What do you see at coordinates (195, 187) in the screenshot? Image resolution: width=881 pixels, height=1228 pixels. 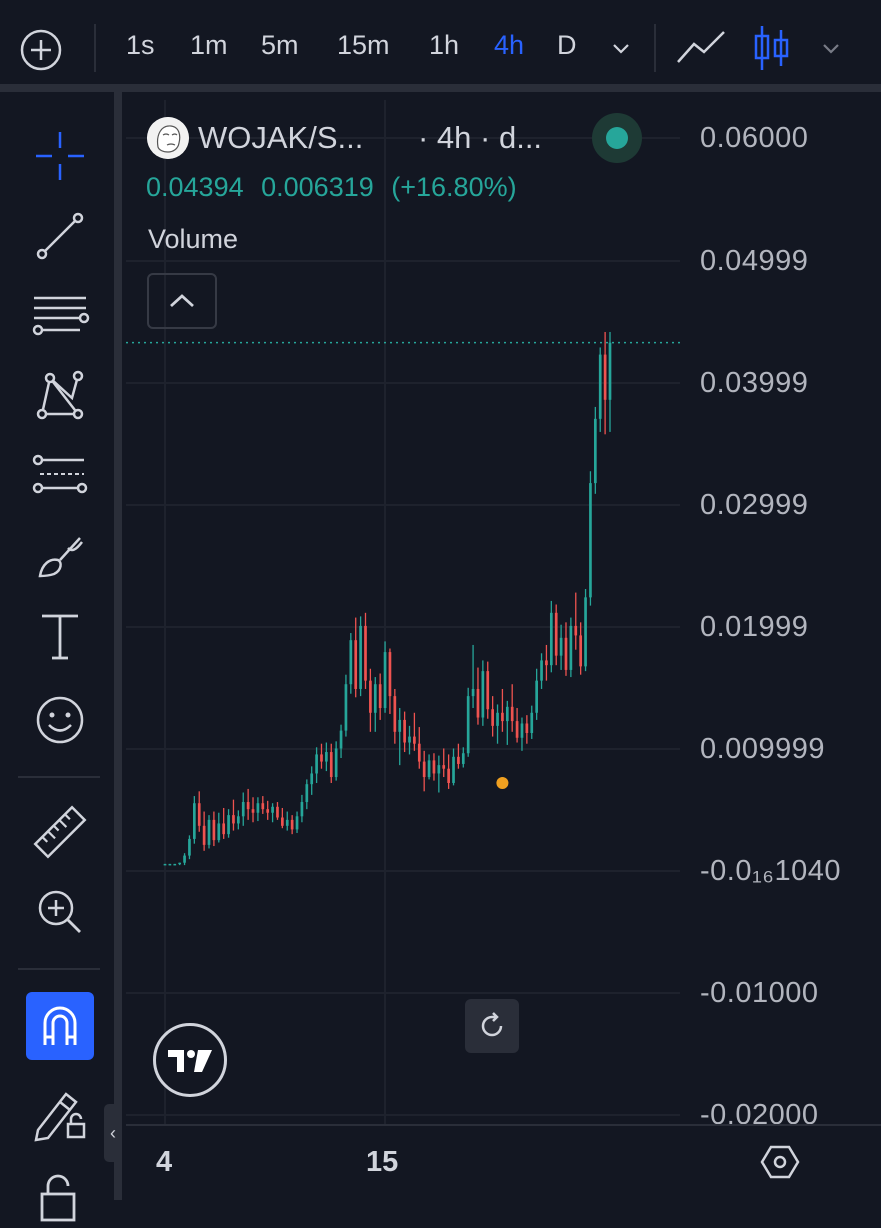 I see `last-price: 0.04394` at bounding box center [195, 187].